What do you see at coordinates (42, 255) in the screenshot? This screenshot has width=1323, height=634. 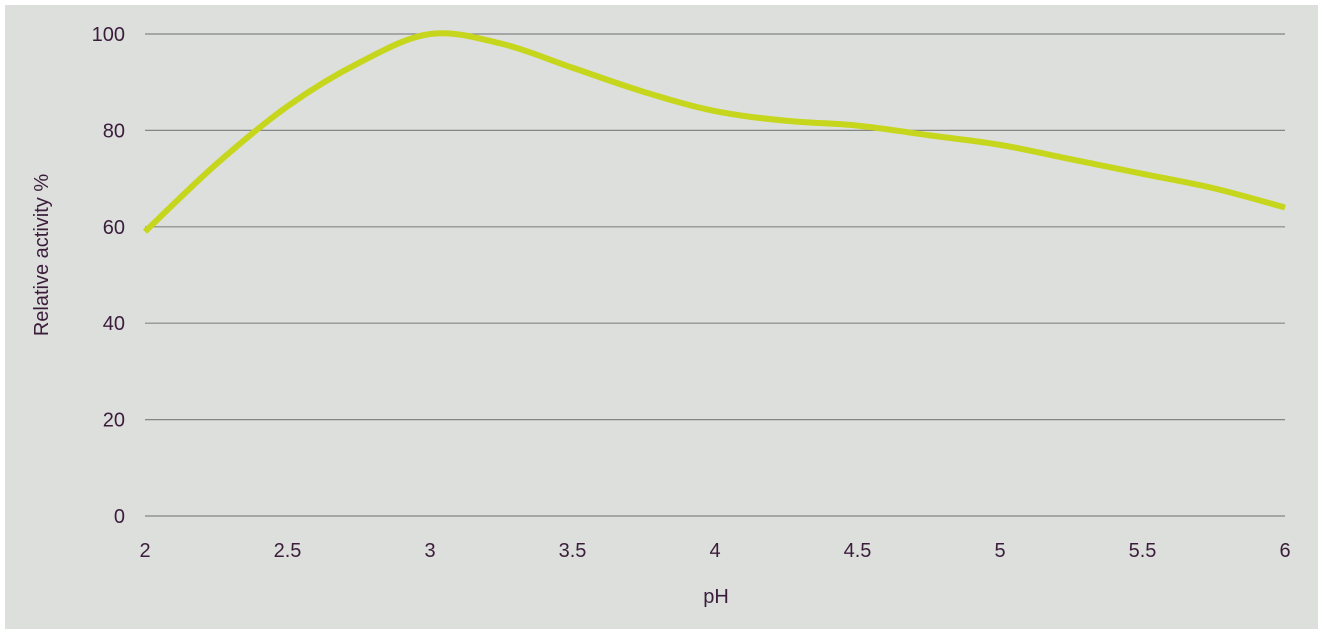 I see `y-axis-title: Relative activity %` at bounding box center [42, 255].